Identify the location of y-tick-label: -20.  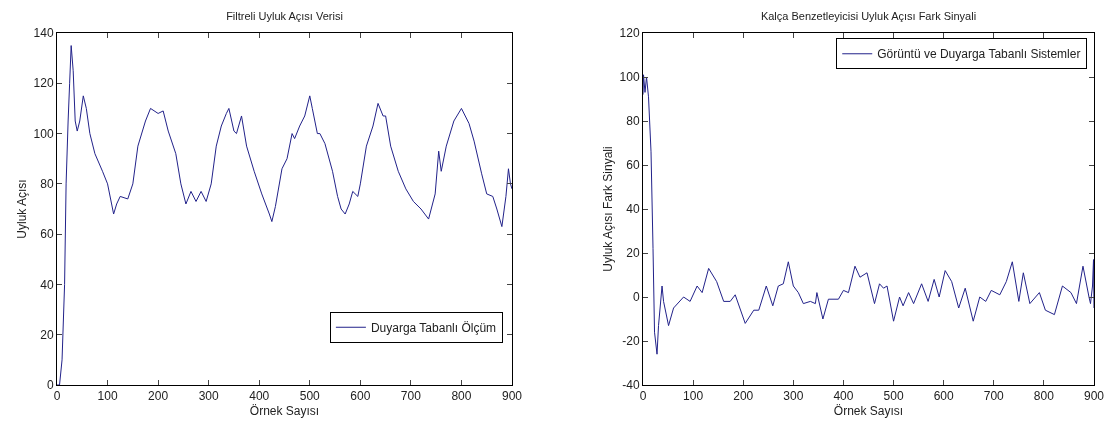
(631, 341).